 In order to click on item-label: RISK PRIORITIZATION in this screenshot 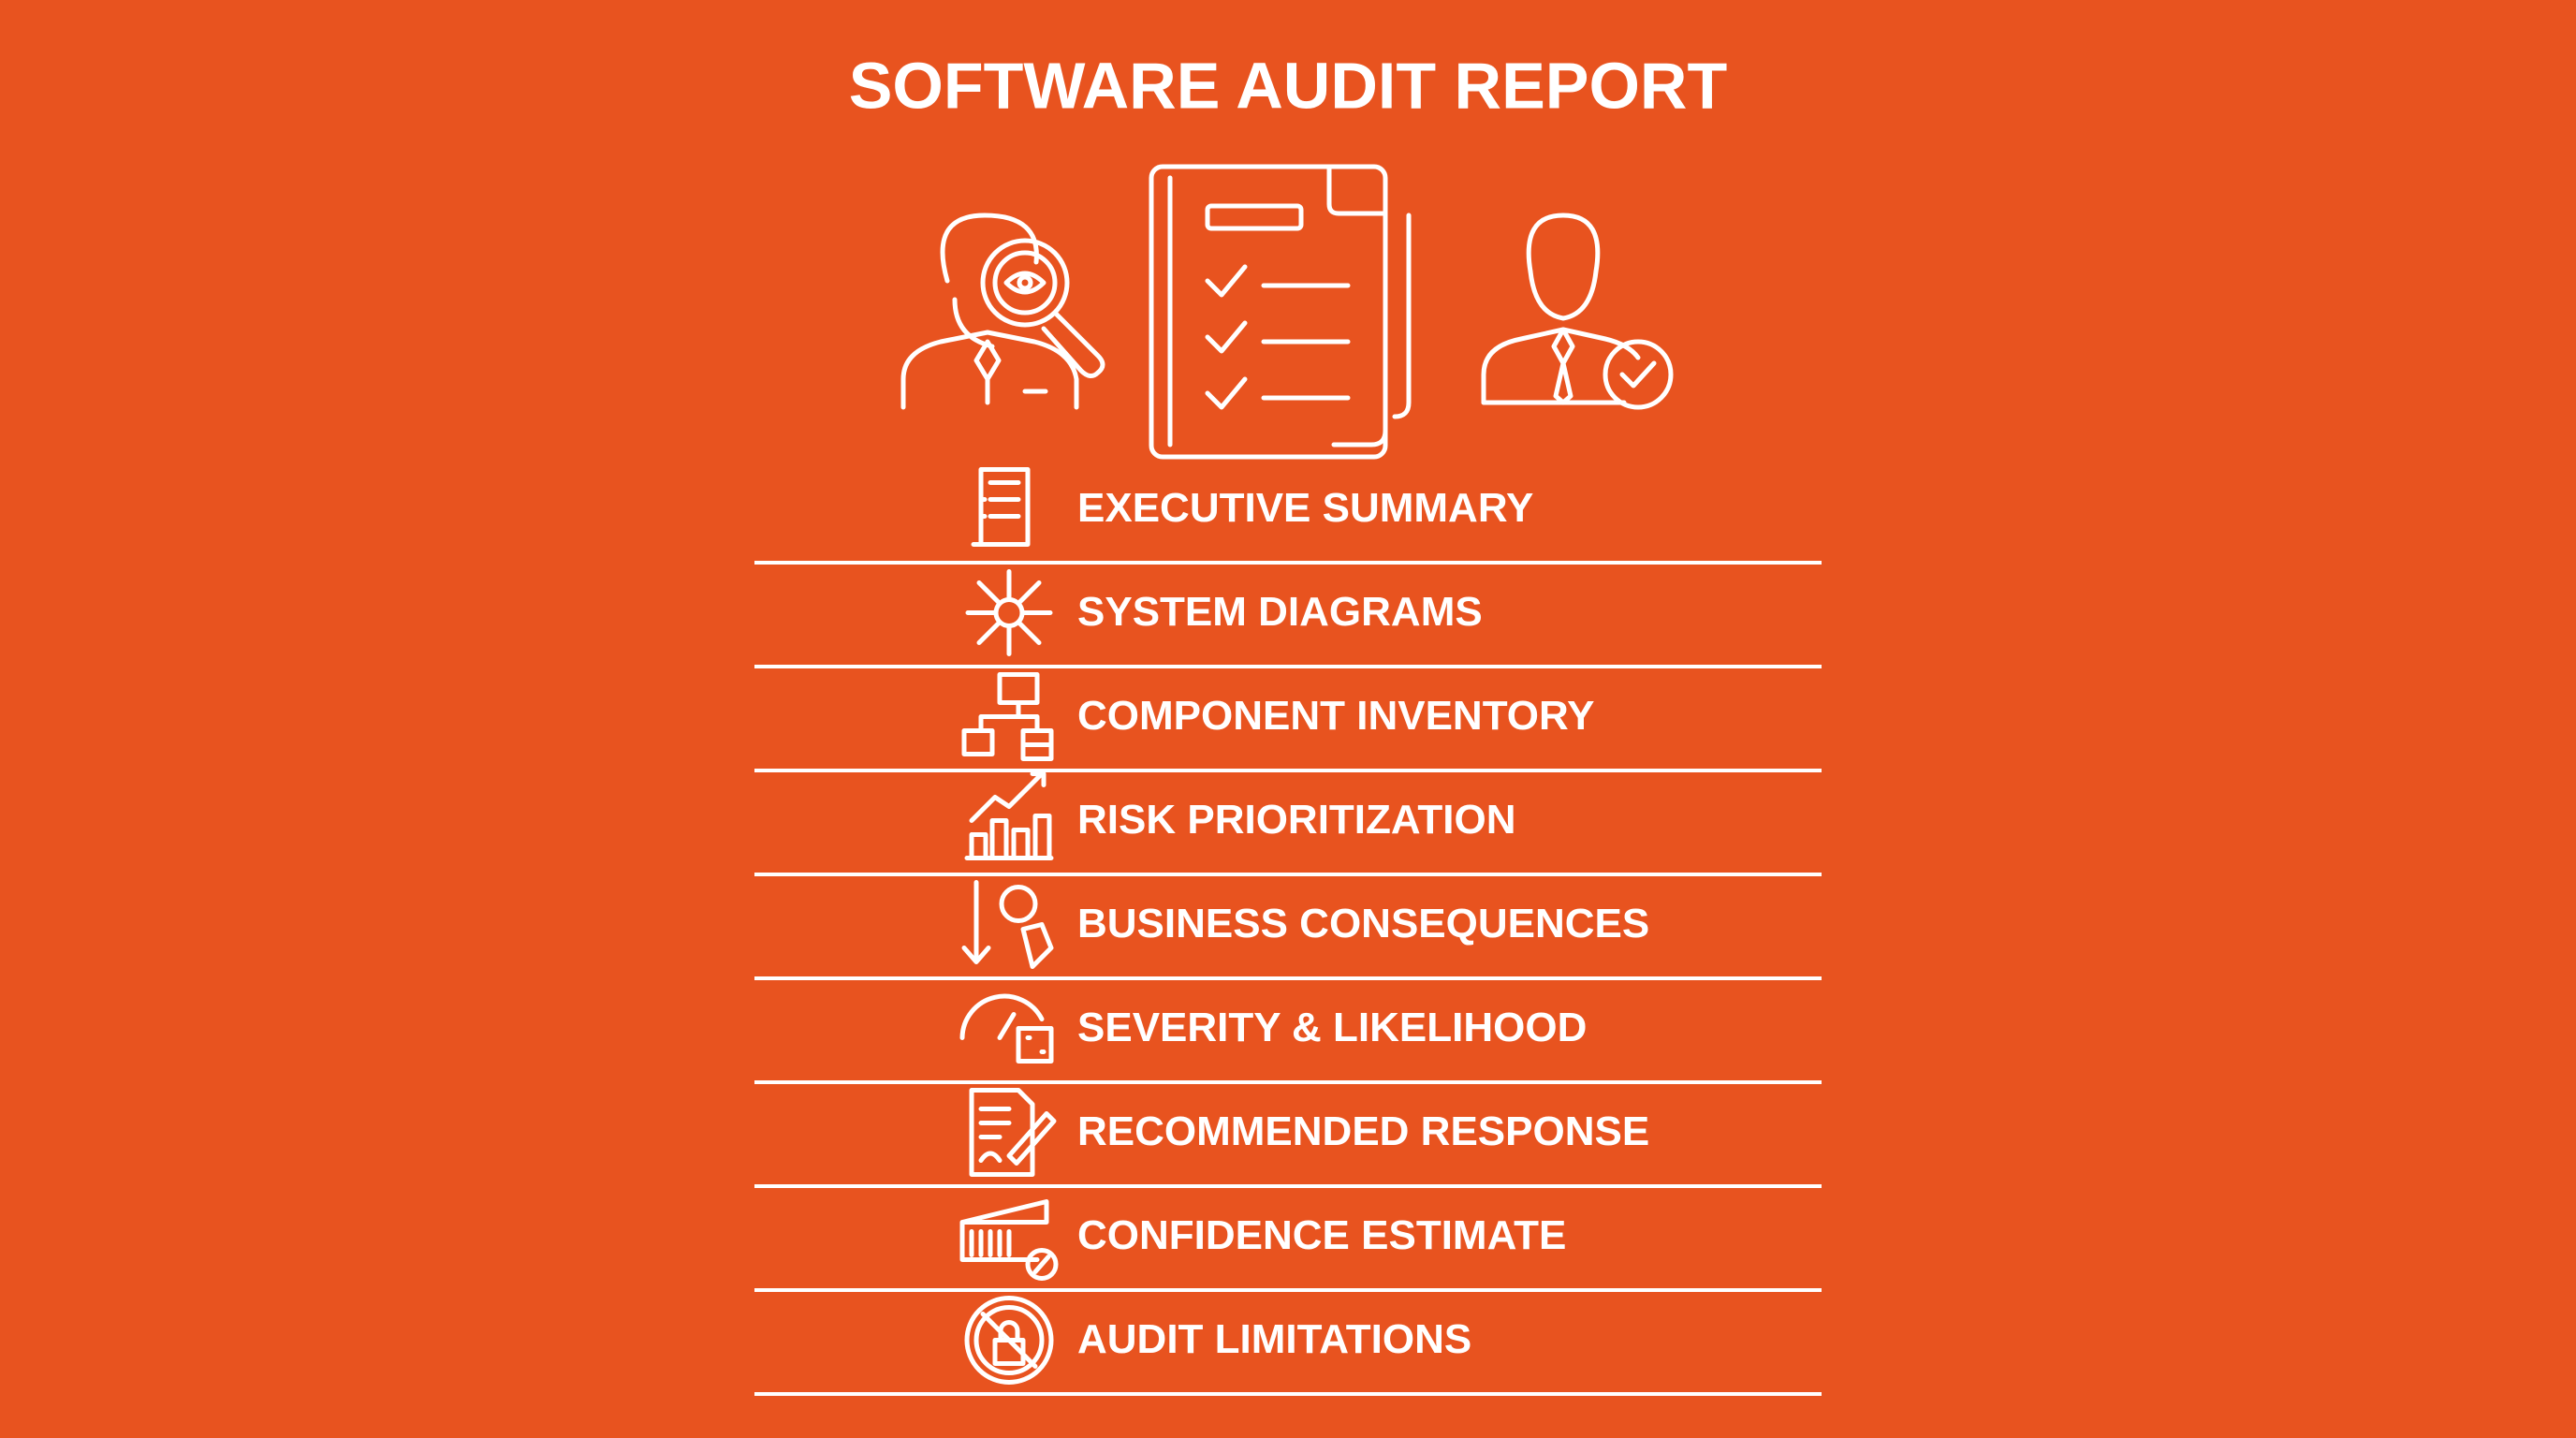, I will do `click(1296, 820)`.